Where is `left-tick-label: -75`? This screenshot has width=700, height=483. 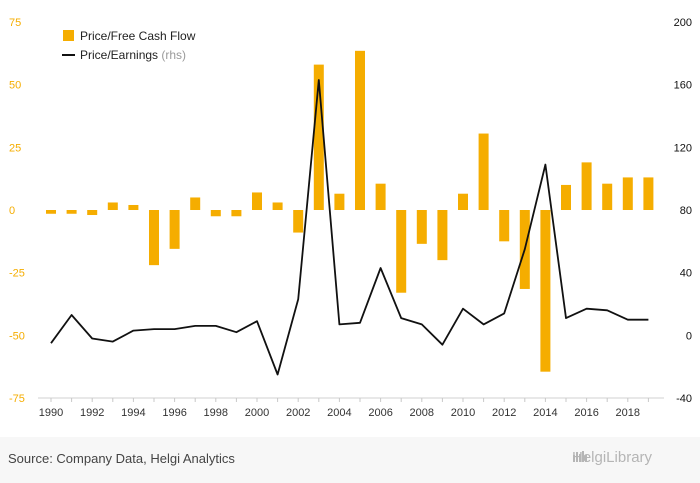
left-tick-label: -75 is located at coordinates (17, 399).